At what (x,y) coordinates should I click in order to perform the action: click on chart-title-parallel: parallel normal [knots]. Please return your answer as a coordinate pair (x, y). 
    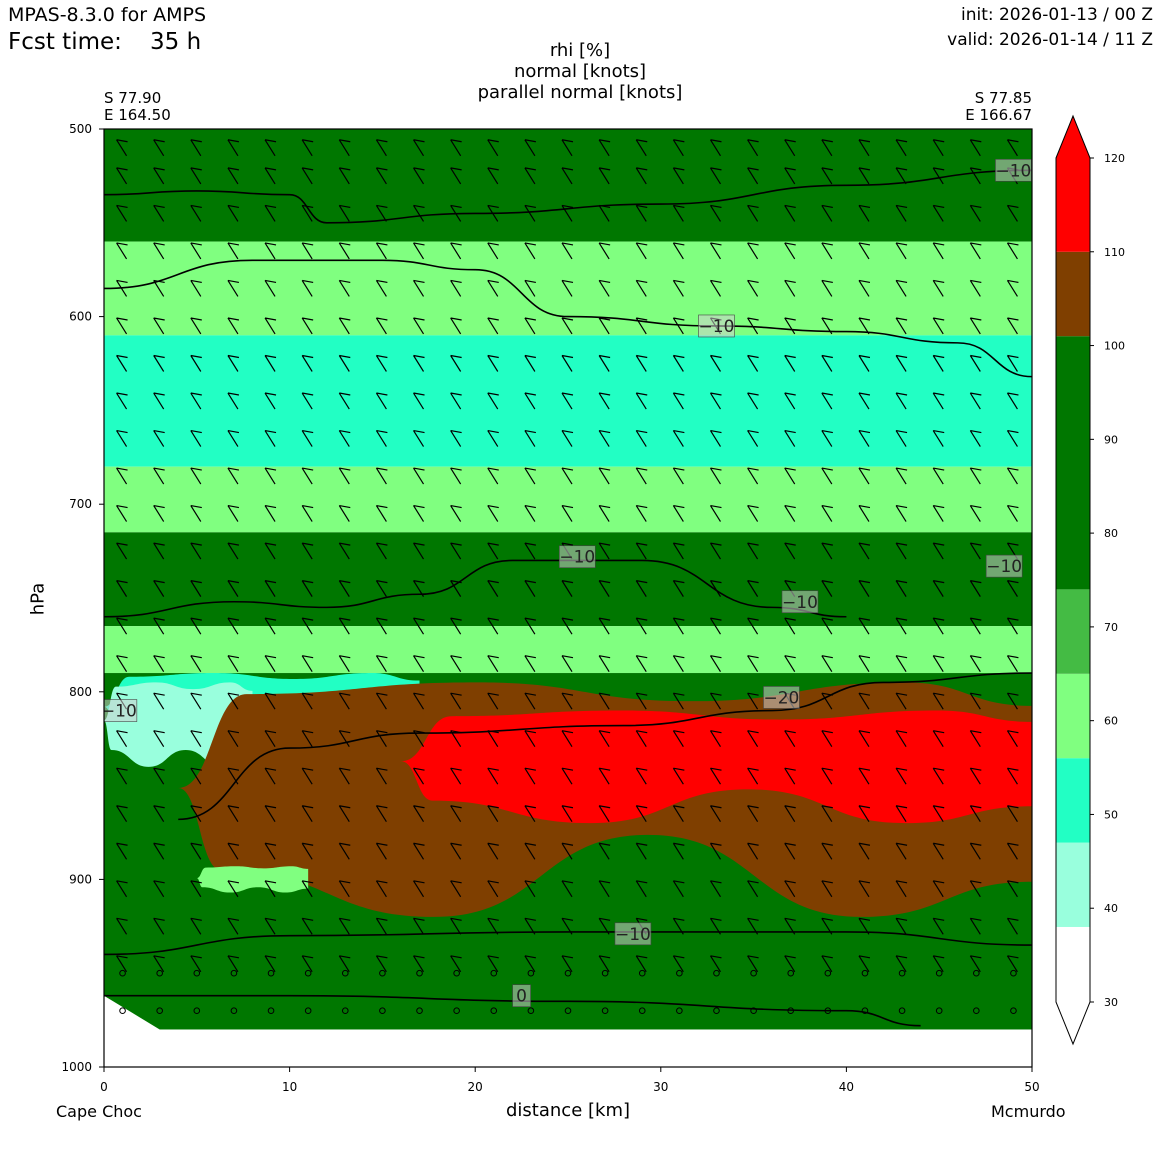
    Looking at the image, I should click on (580, 92).